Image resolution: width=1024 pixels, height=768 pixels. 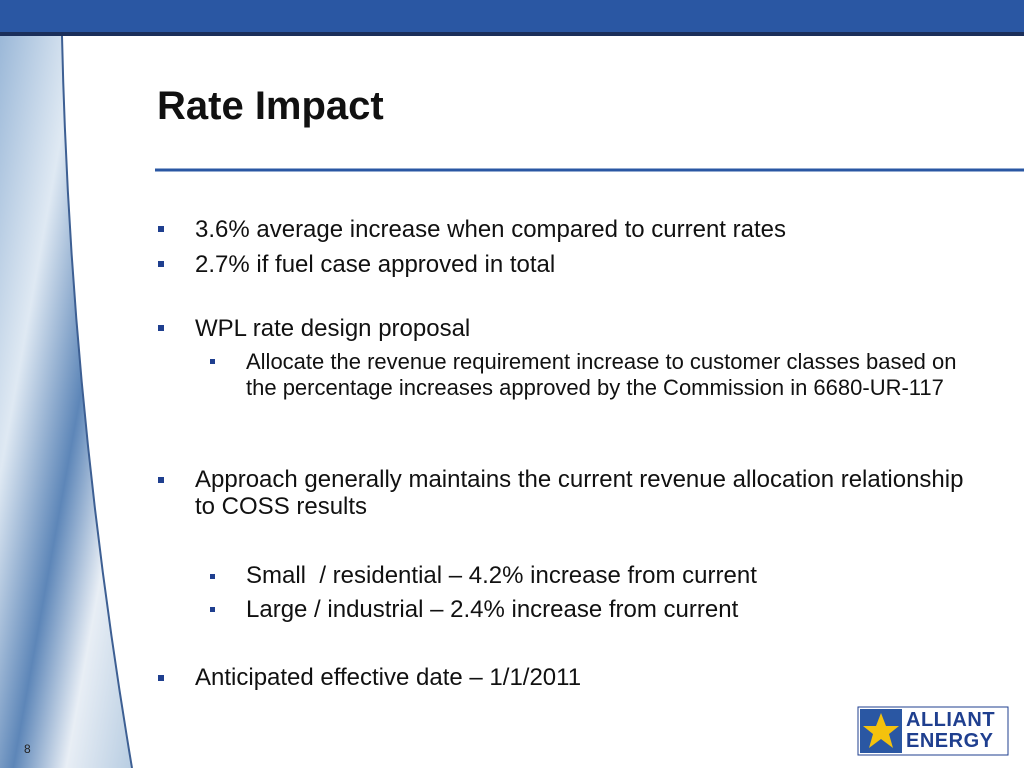 I want to click on sky-strip, so click(x=66, y=402).